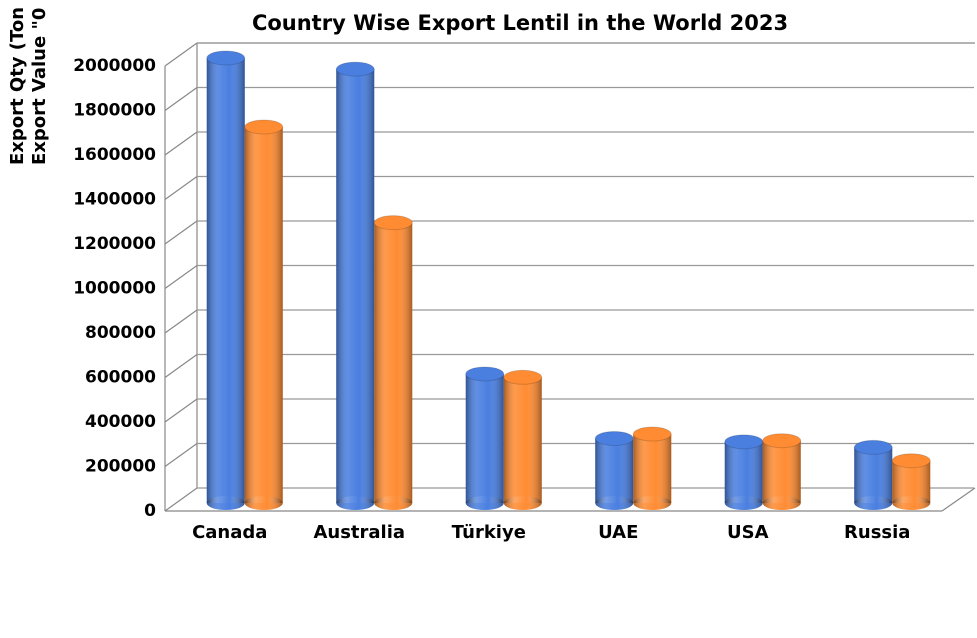 This screenshot has height=638, width=977. What do you see at coordinates (114, 244) in the screenshot?
I see `y-tick-label: 1200000` at bounding box center [114, 244].